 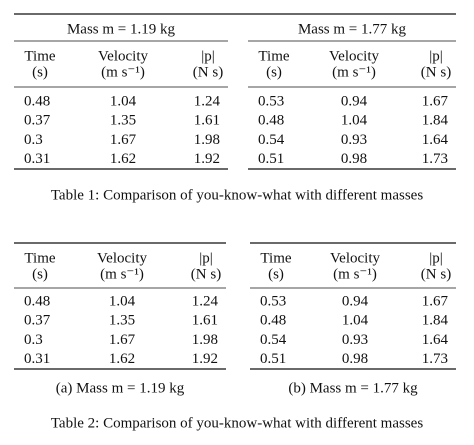 I want to click on group-title: Mass m = 1.19 kg, so click(x=121, y=29).